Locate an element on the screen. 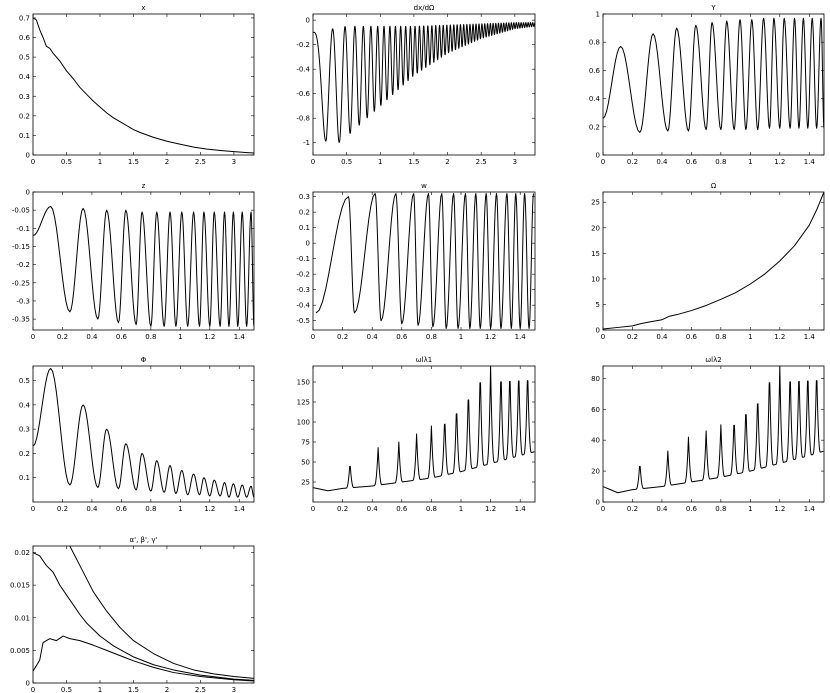 Image resolution: width=830 pixels, height=693 pixels. y-tick-label: 0.5 is located at coordinates (24, 381).